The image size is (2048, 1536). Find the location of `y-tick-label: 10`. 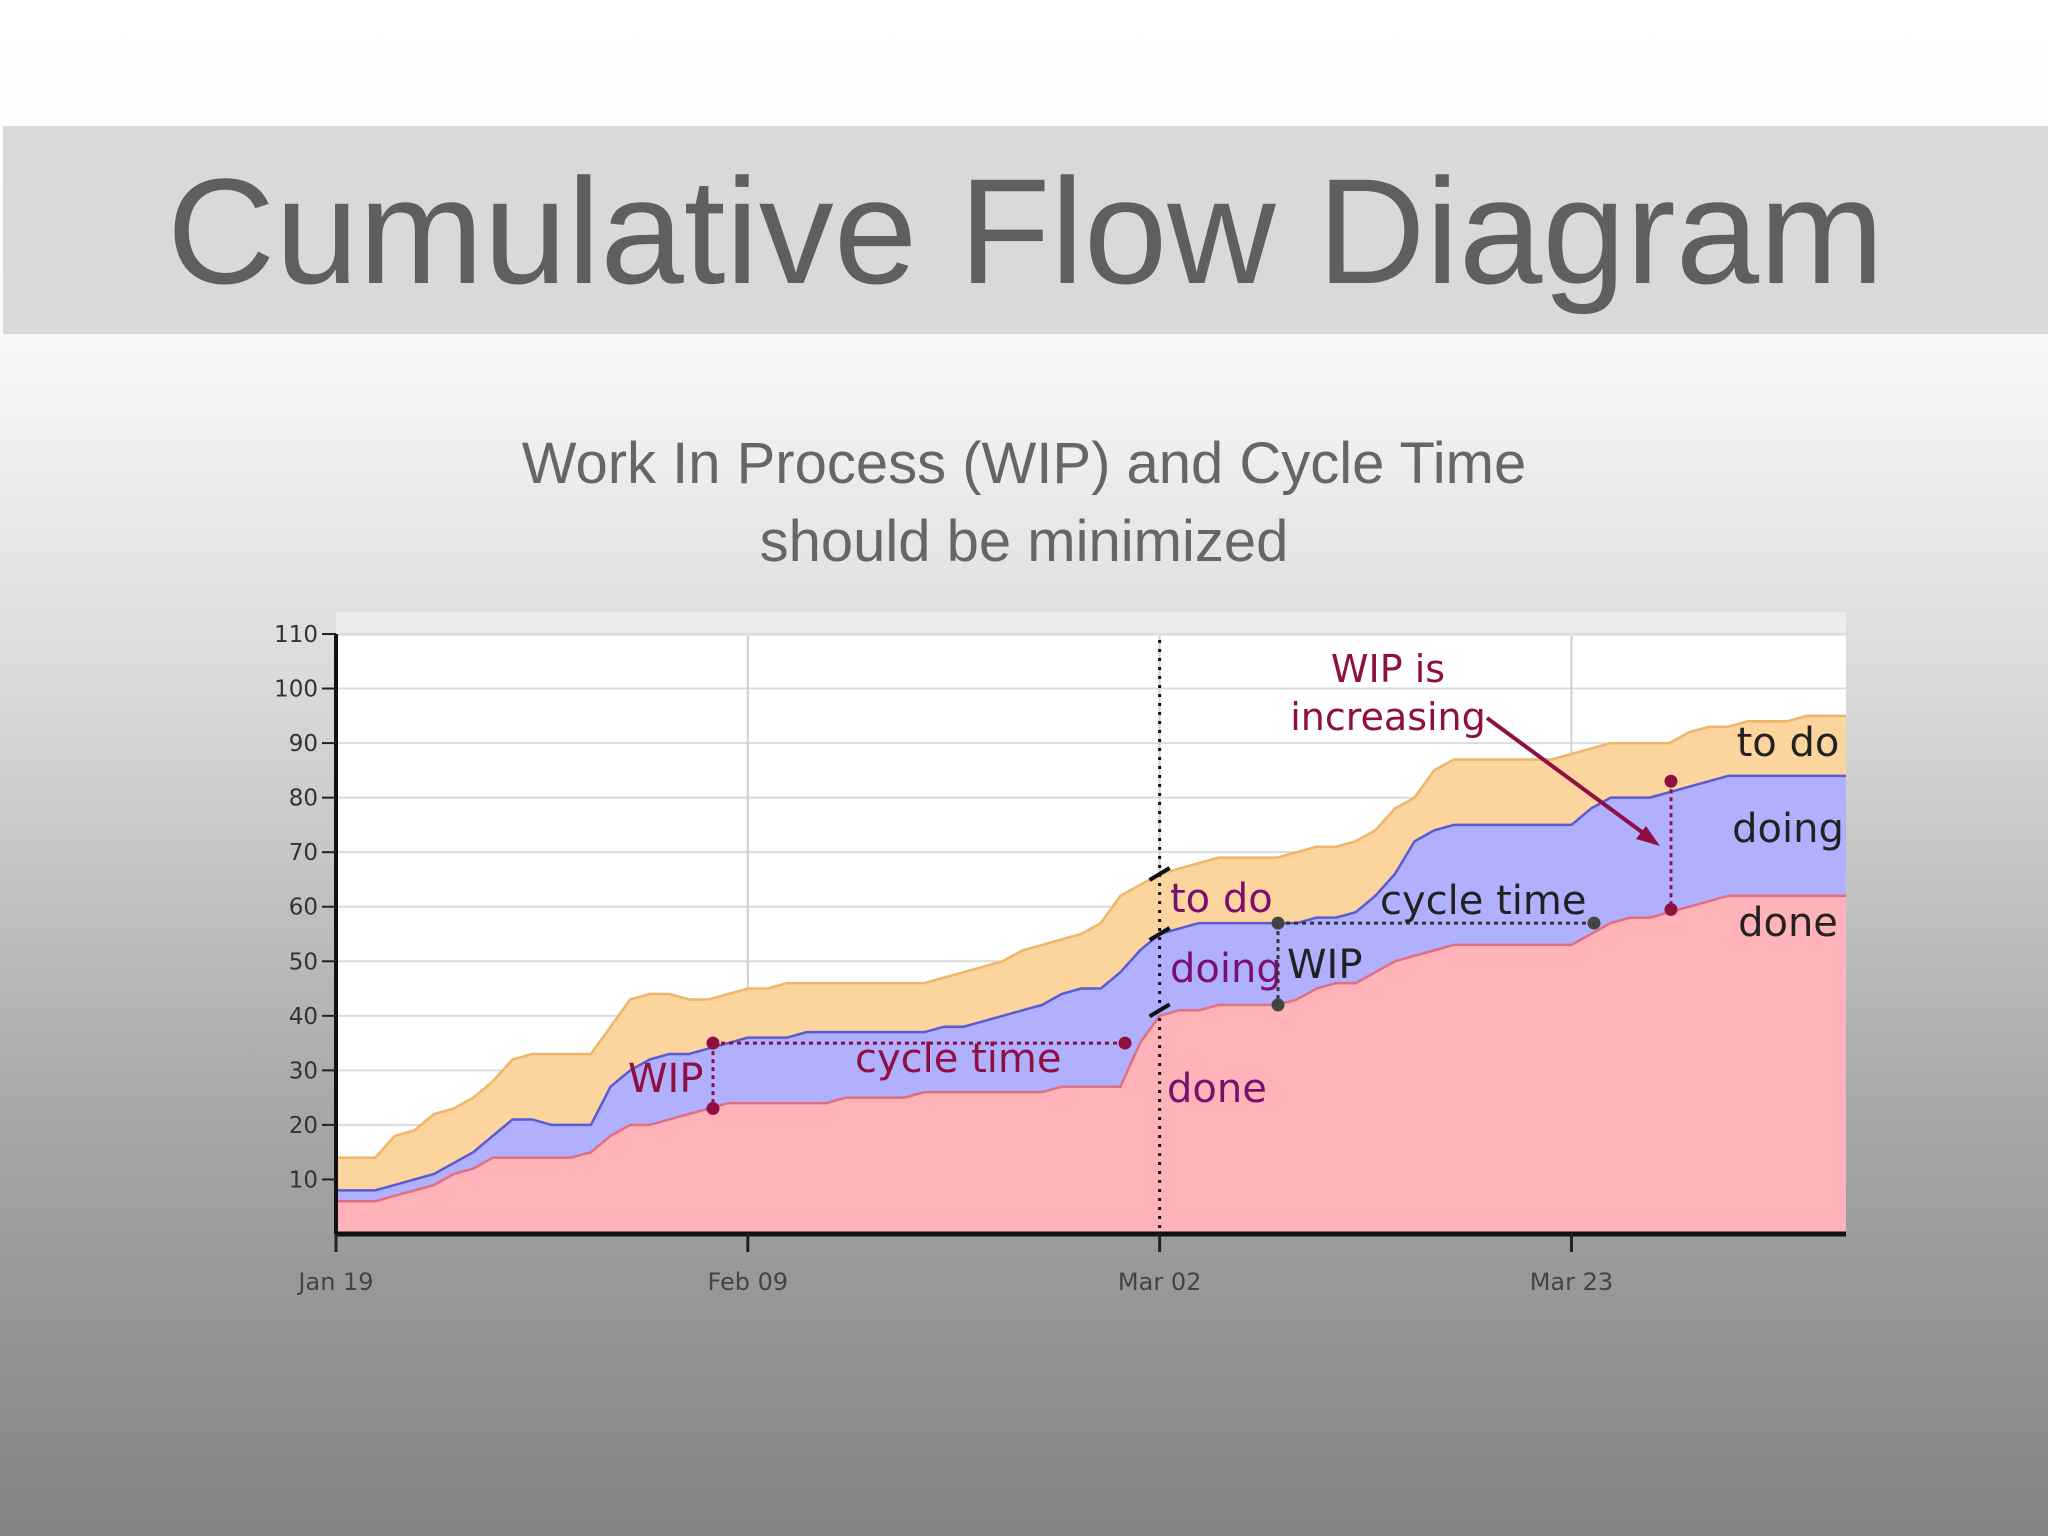

y-tick-label: 10 is located at coordinates (303, 1180).